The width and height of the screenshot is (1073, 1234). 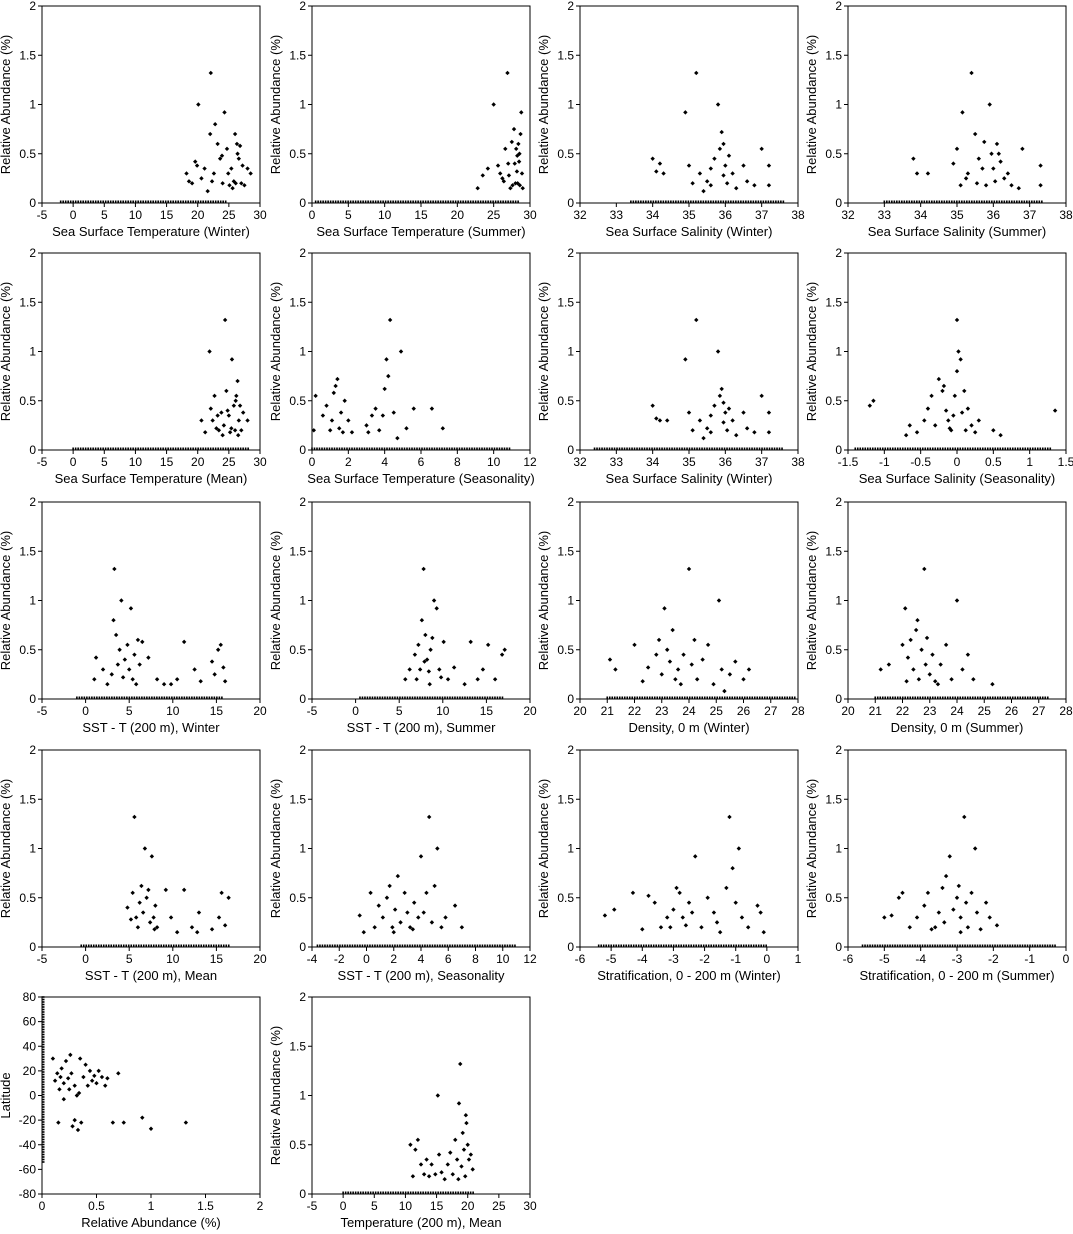 What do you see at coordinates (167, 462) in the screenshot?
I see `x-tick-label: 15` at bounding box center [167, 462].